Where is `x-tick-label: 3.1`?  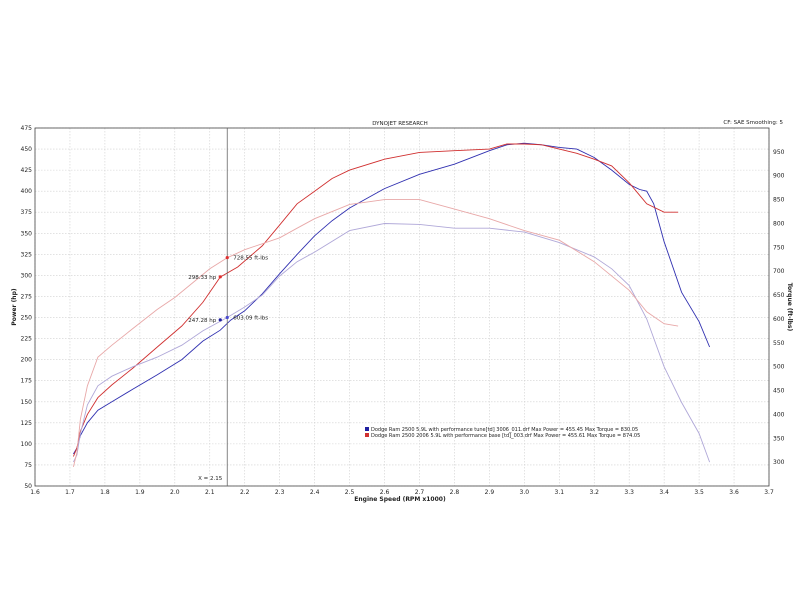 x-tick-label: 3.1 is located at coordinates (560, 492).